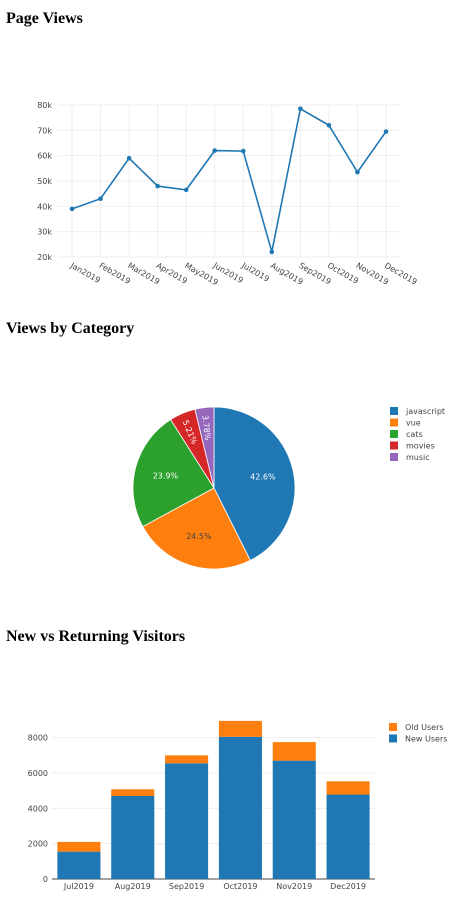  I want to click on visitors-title: New vs Returning Visitors, so click(96, 636).